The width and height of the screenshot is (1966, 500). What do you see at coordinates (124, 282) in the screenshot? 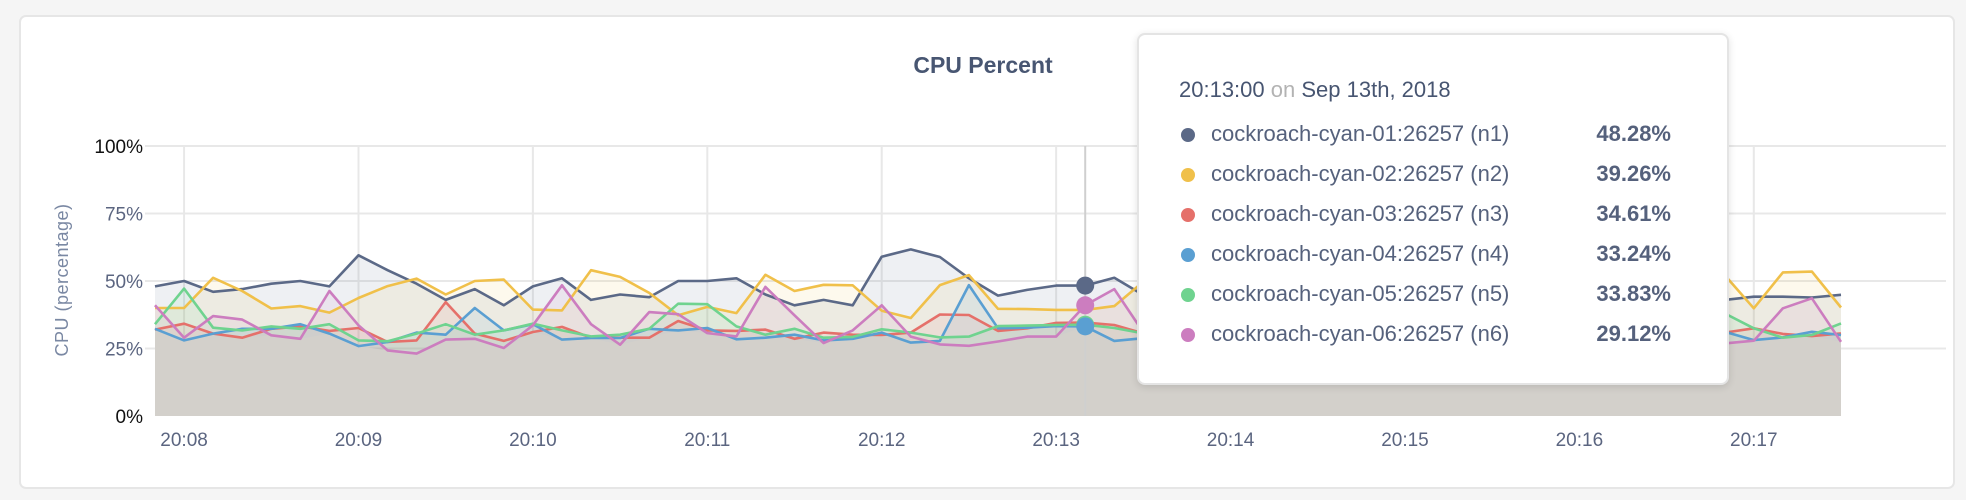
I see `y-tick-label: 50%` at bounding box center [124, 282].